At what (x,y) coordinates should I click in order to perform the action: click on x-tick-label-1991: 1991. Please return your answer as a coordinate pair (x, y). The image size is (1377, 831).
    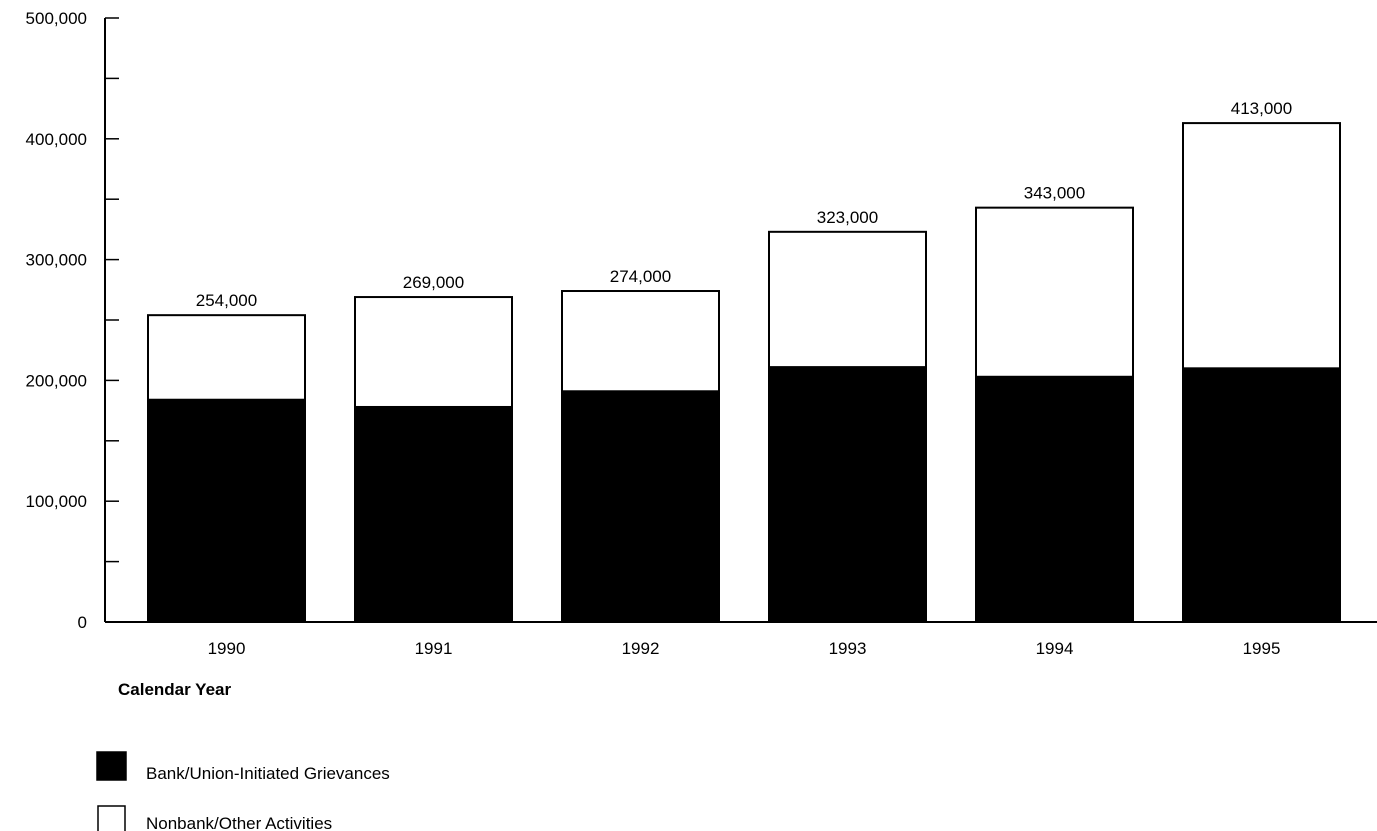
    Looking at the image, I should click on (434, 648).